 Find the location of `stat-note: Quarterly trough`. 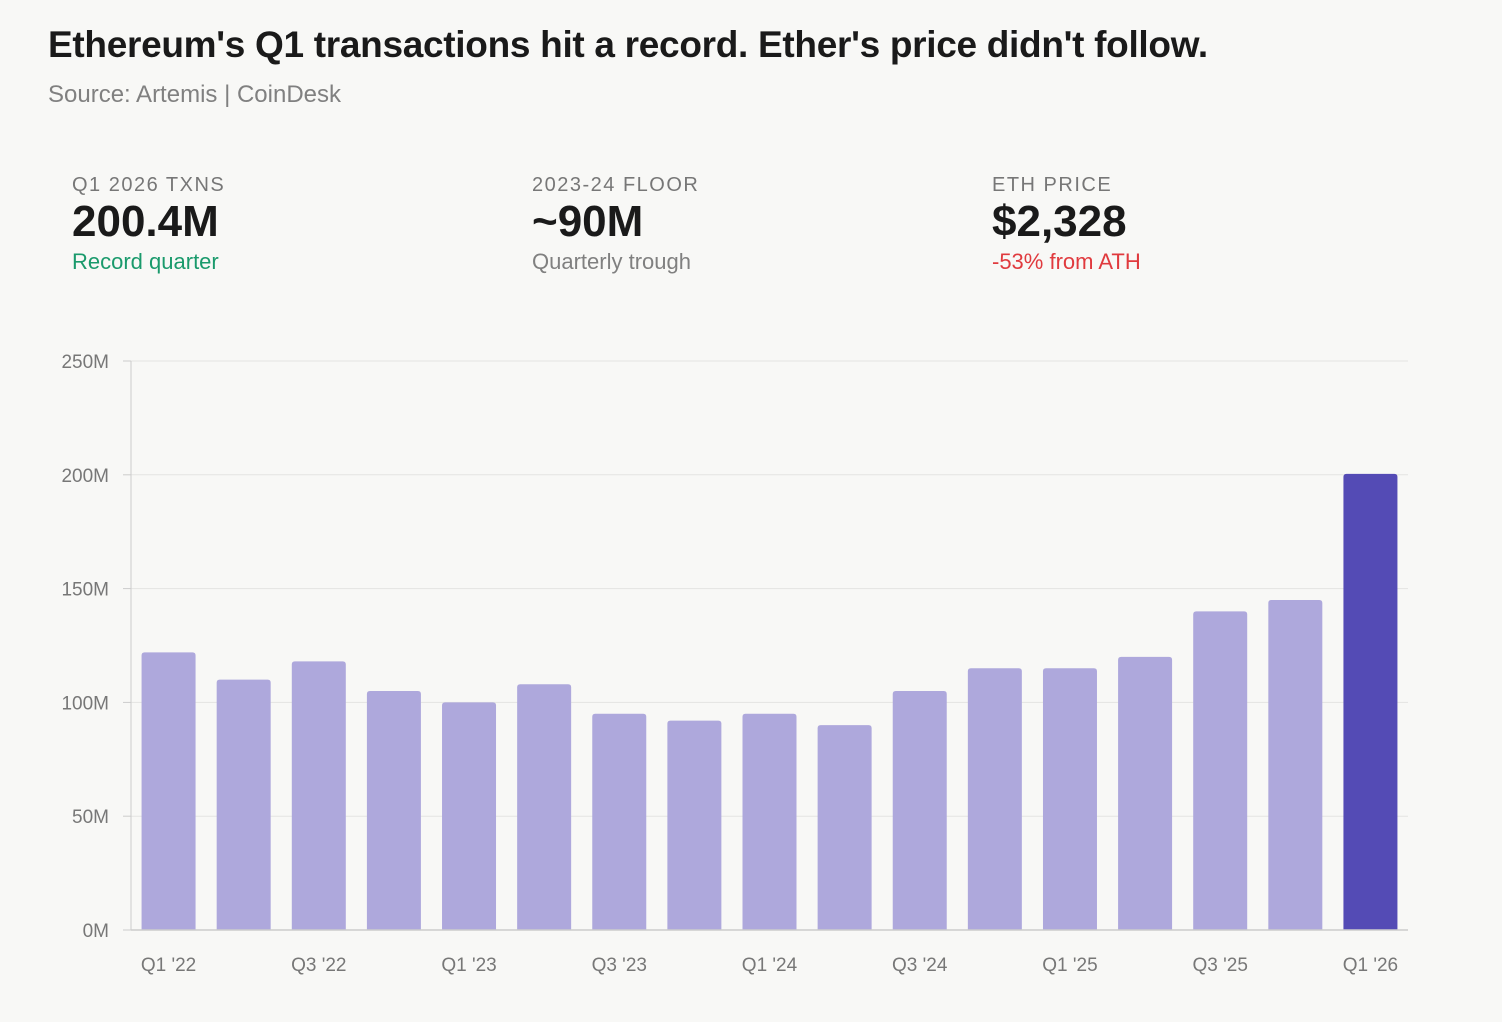

stat-note: Quarterly trough is located at coordinates (611, 261).